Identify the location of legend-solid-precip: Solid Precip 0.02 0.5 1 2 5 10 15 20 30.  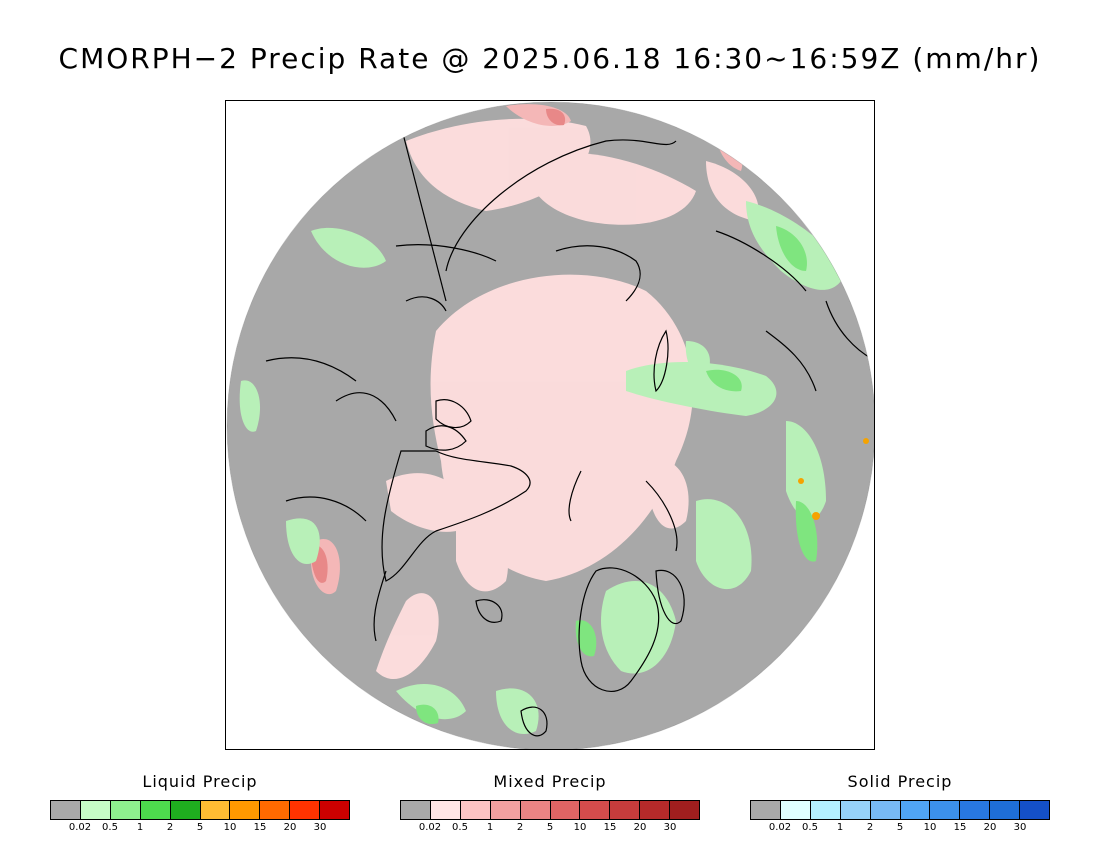
(900, 804).